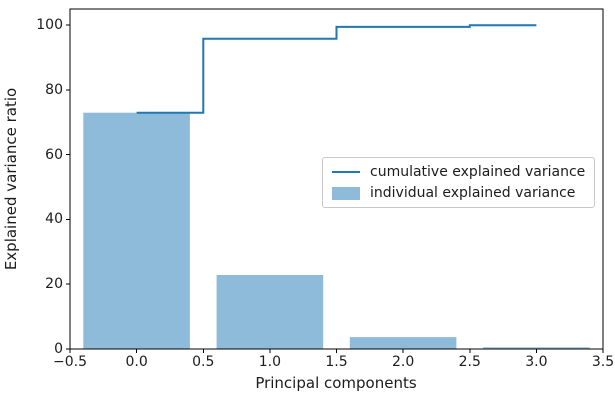 This screenshot has width=615, height=400. Describe the element at coordinates (346, 193) in the screenshot. I see `patch-swatch-icon` at that location.